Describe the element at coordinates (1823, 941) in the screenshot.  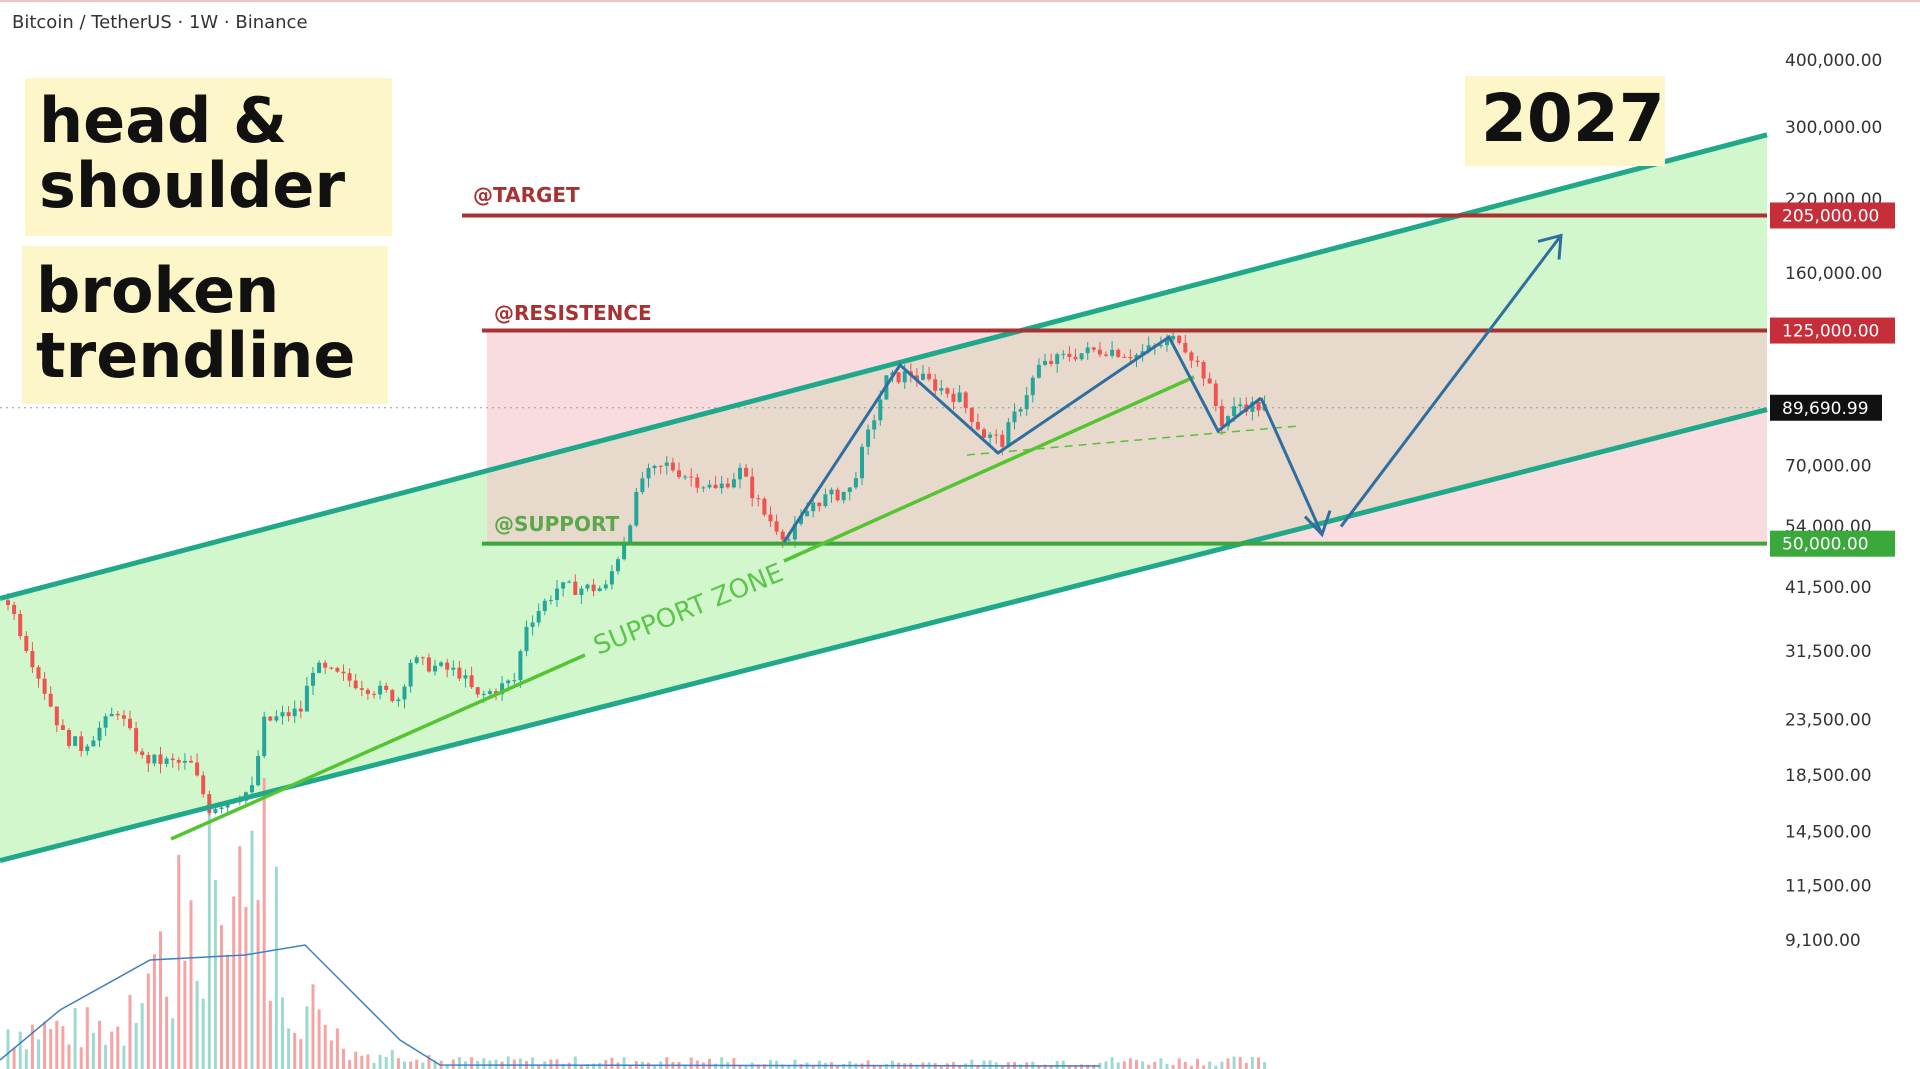
I see `price-axis-tick: 9,100.00` at that location.